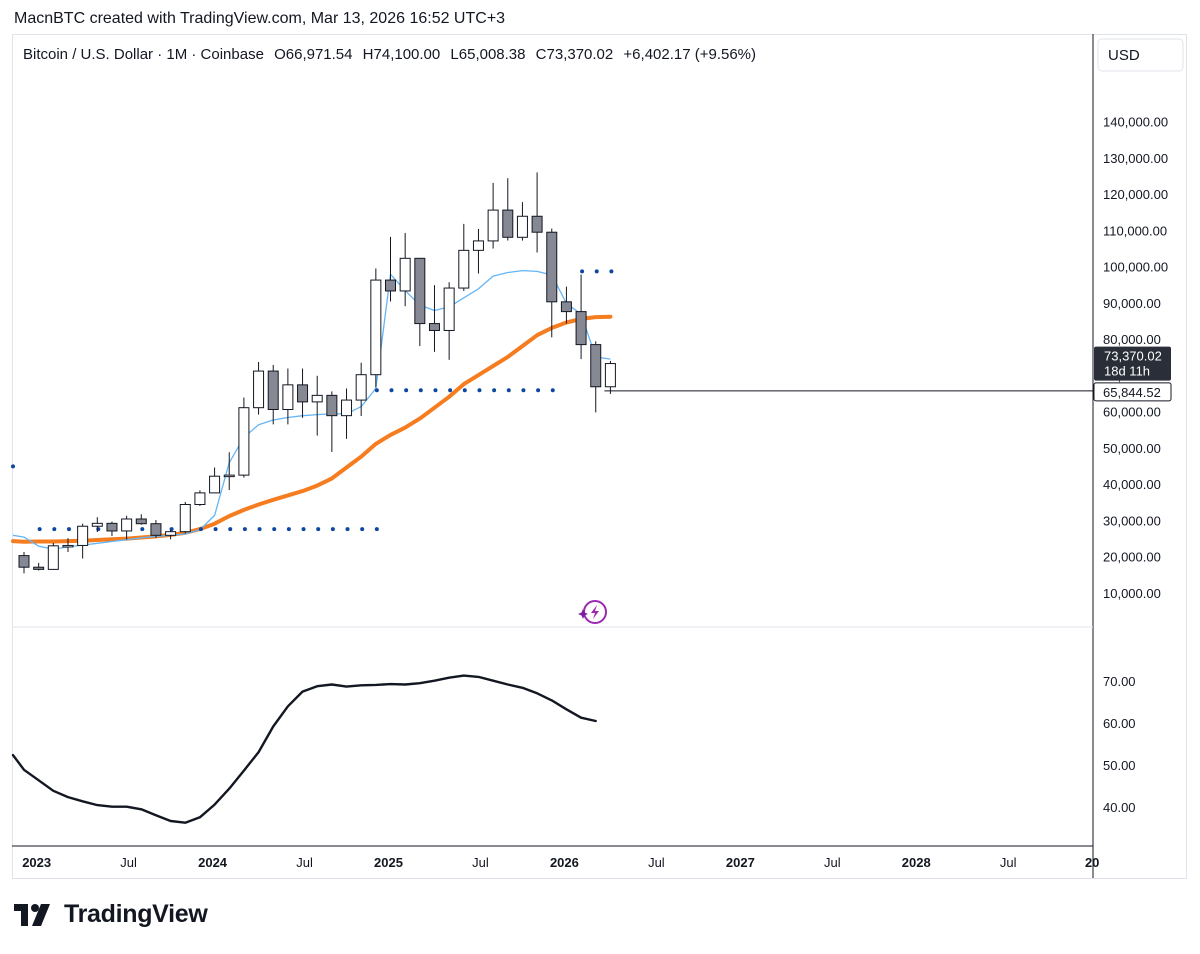  I want to click on currency-button: USD, so click(1140, 55).